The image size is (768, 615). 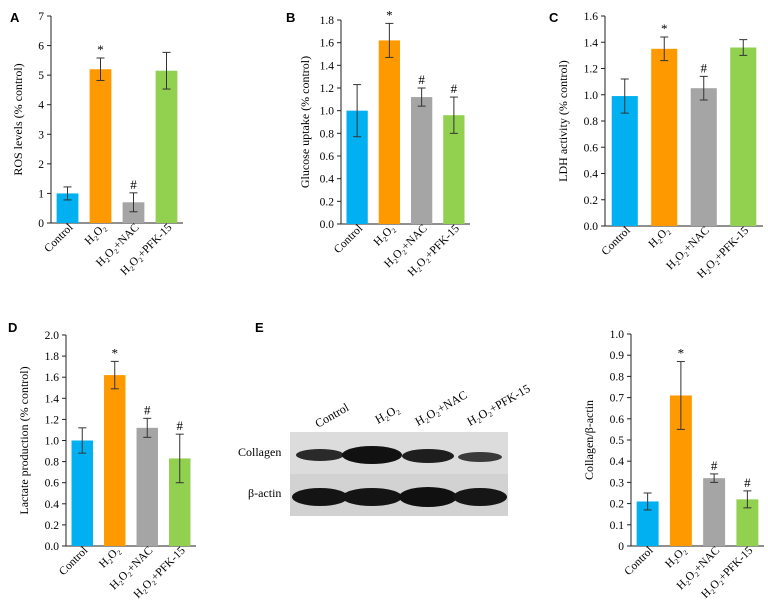 I want to click on panel-letter: D, so click(x=12, y=327).